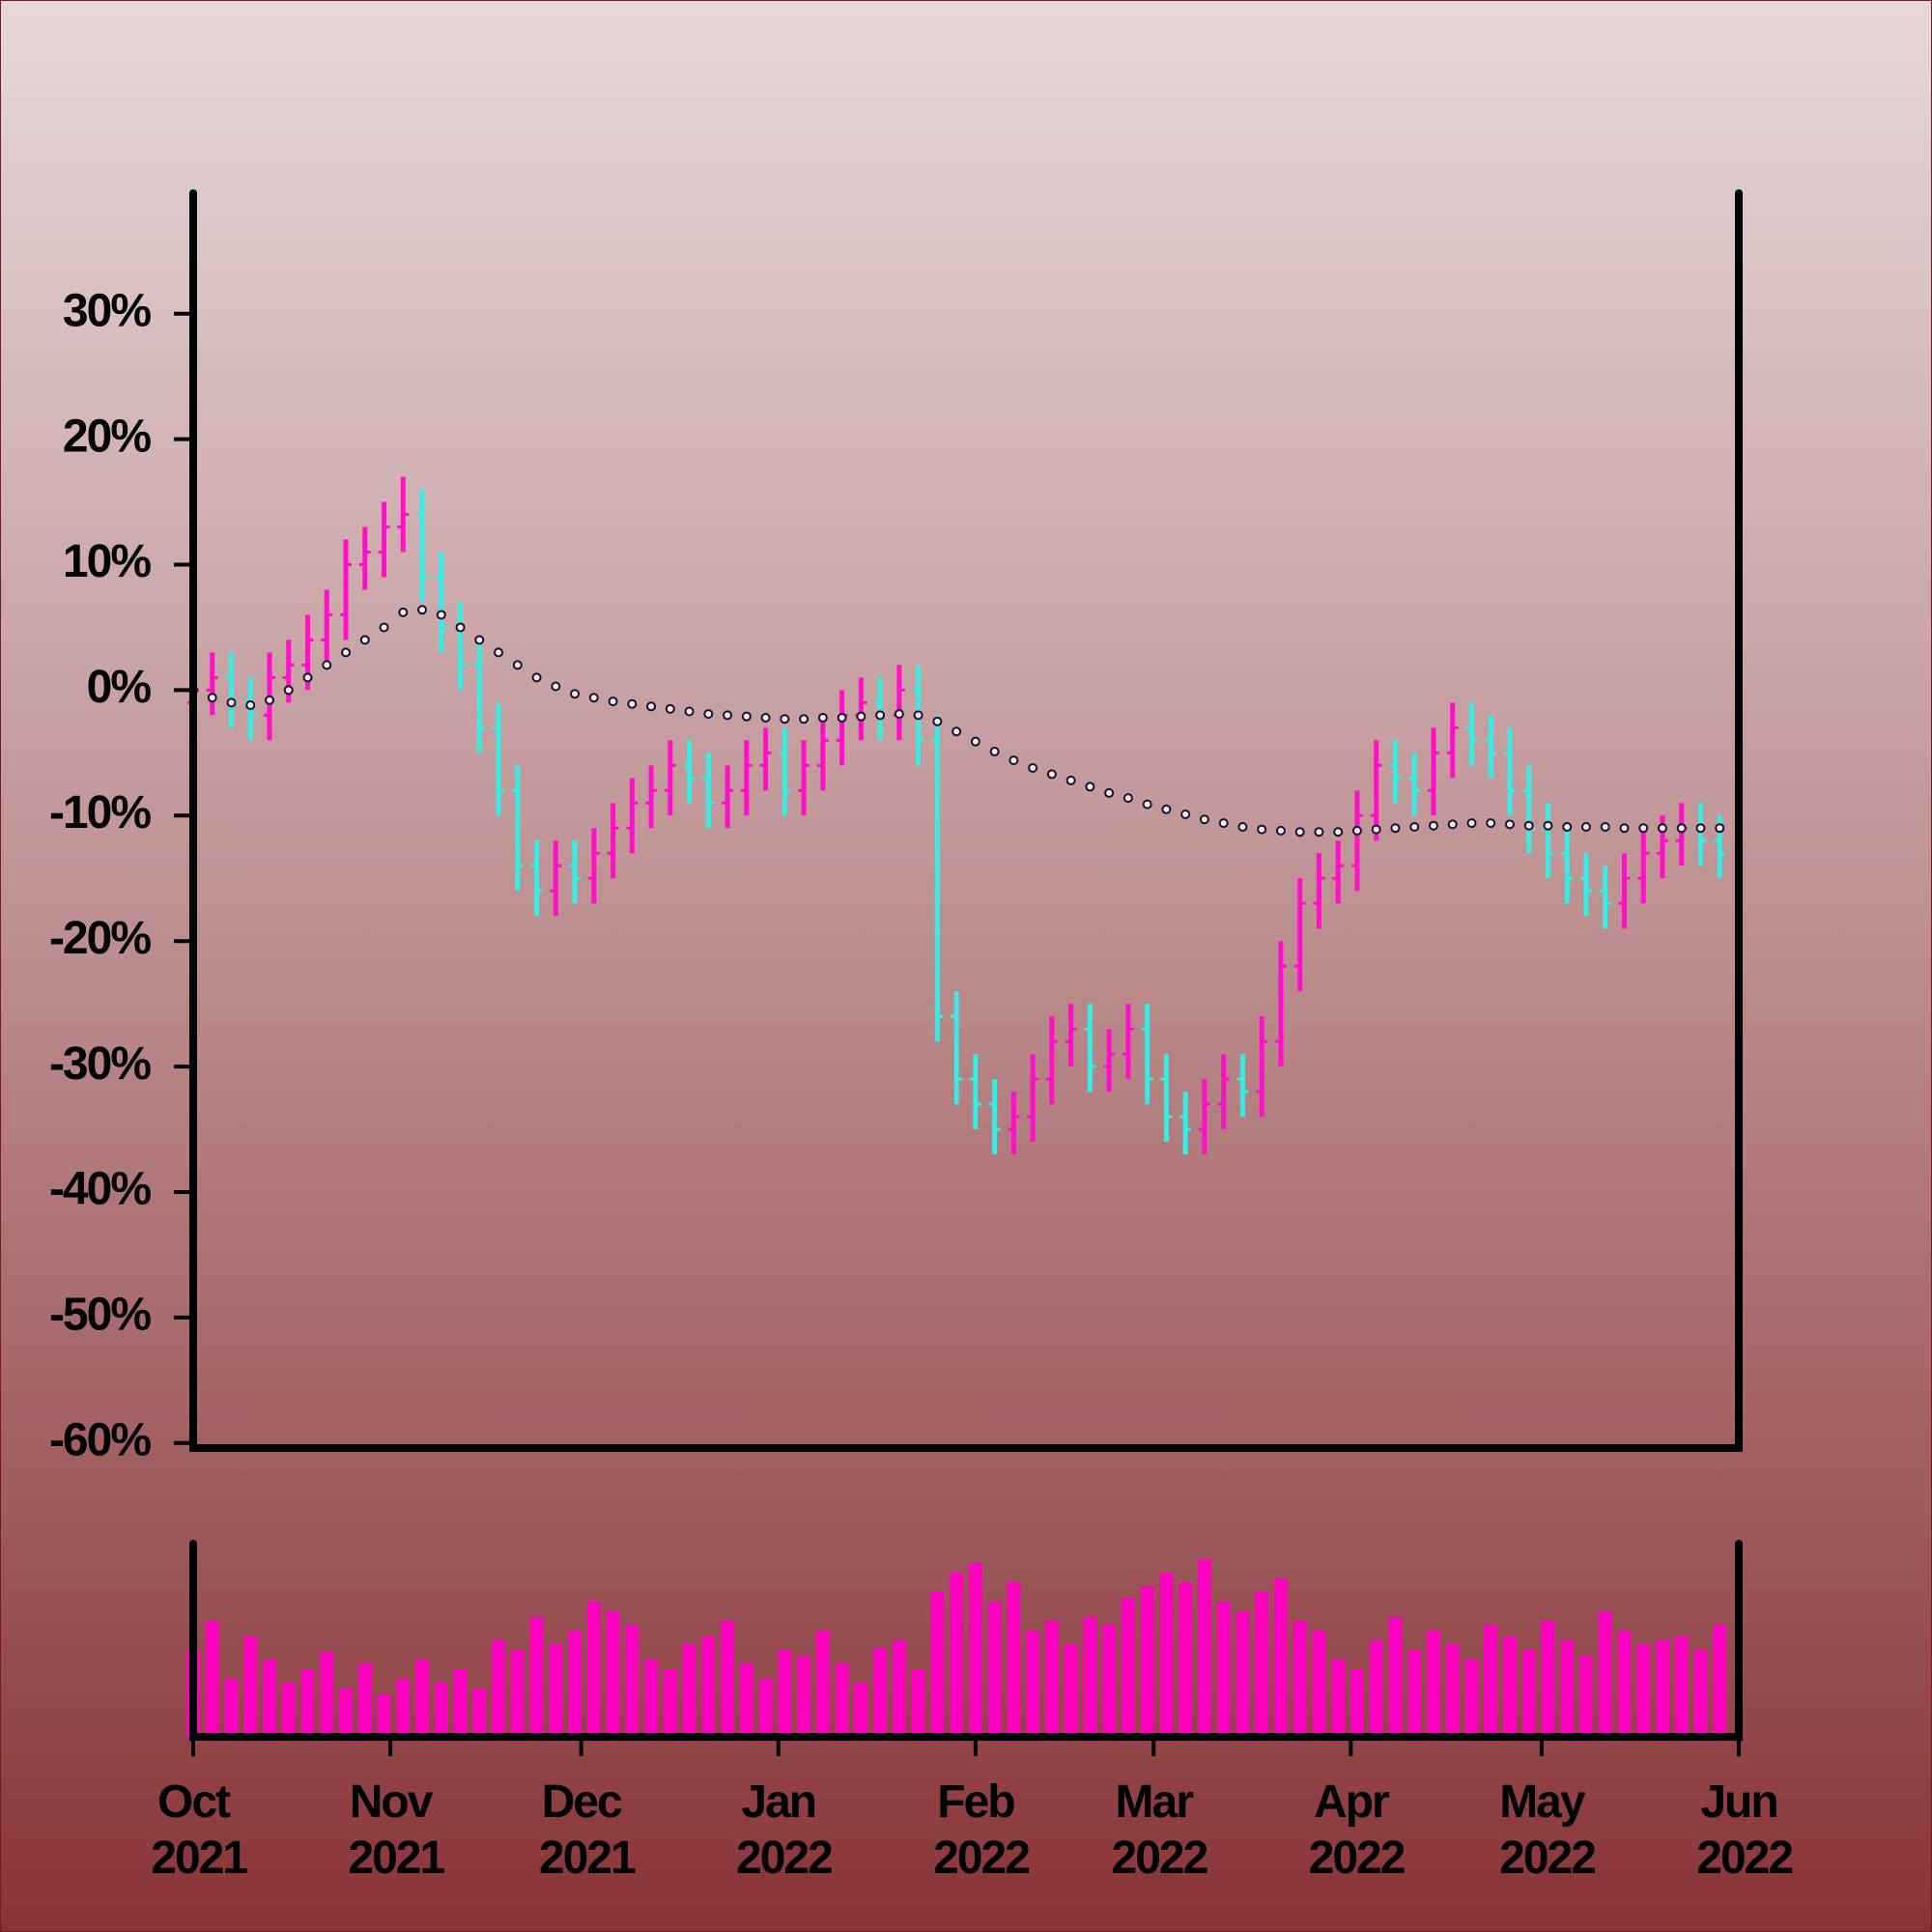 This screenshot has width=1932, height=1932. I want to click on y-tick-label: -50%, so click(100, 1315).